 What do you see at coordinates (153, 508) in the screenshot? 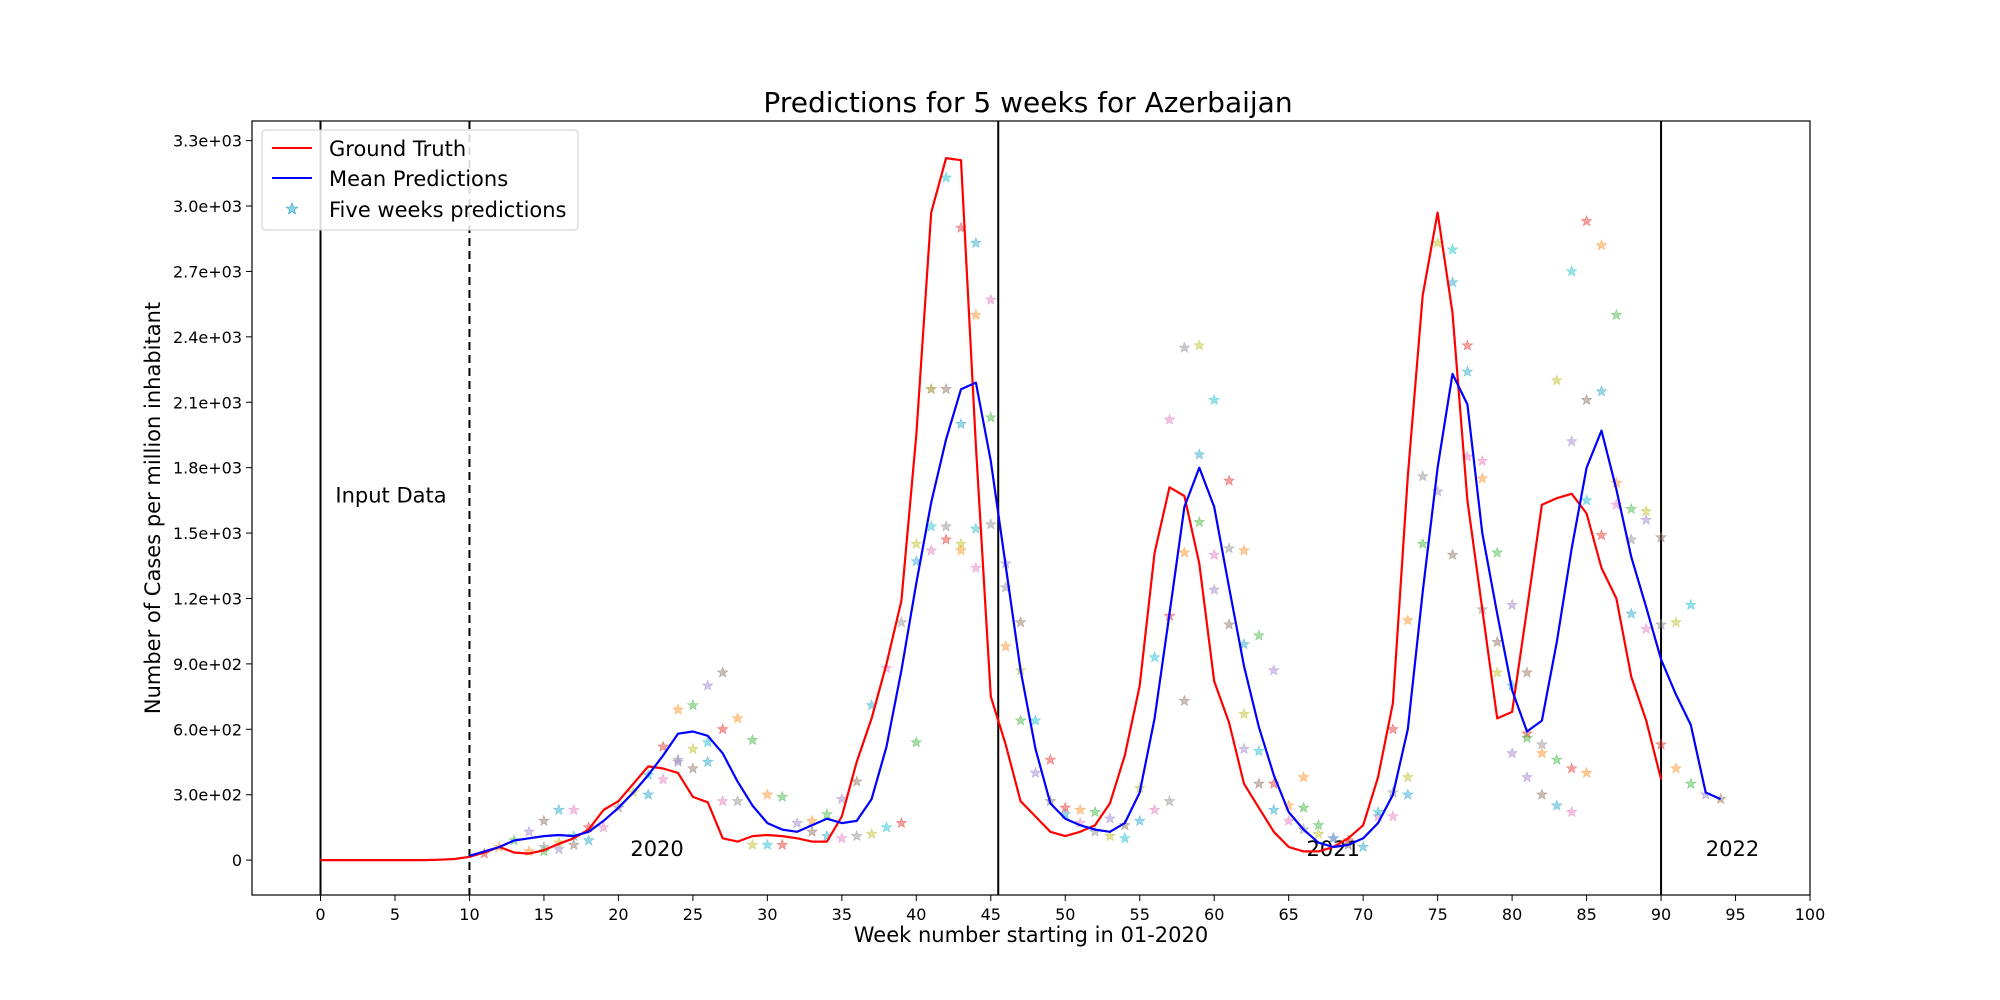
I see `y-axis-label: Number of Cases per million inhabitant` at bounding box center [153, 508].